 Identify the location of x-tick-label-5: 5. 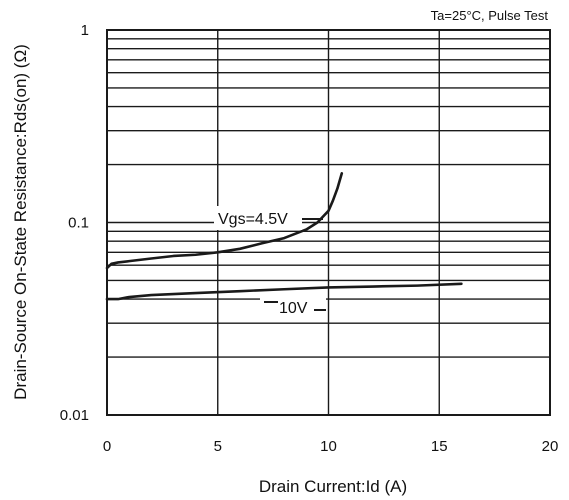
(218, 446).